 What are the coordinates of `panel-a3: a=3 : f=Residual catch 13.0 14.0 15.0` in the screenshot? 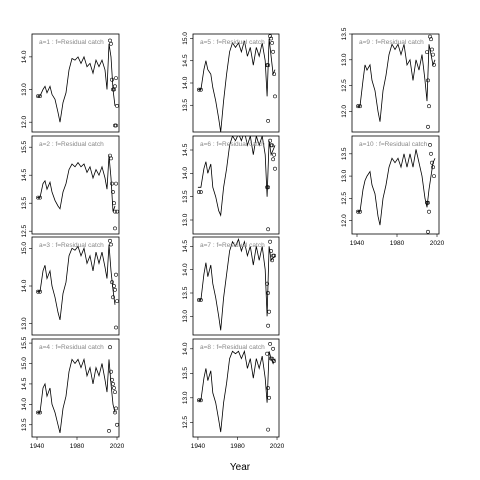 It's located at (70, 286).